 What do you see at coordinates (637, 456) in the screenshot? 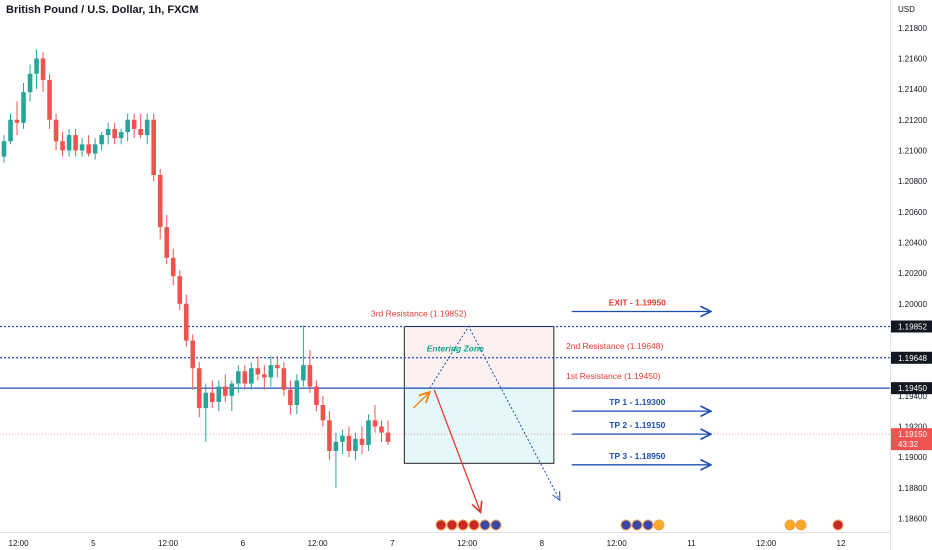
I see `take-profit-label: TP 3 - 1.18950` at bounding box center [637, 456].